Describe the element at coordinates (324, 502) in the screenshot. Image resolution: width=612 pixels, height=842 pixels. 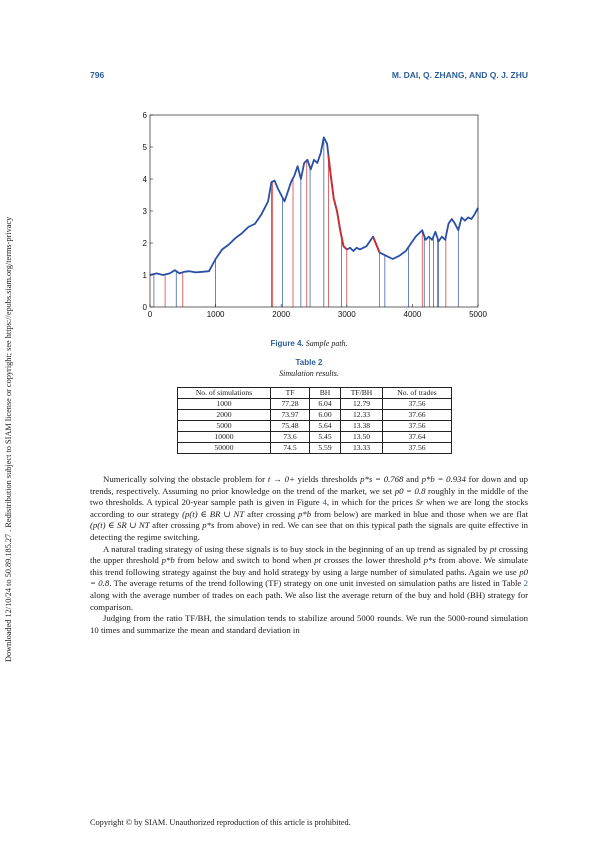
I see `figure-ref-link: 4` at that location.